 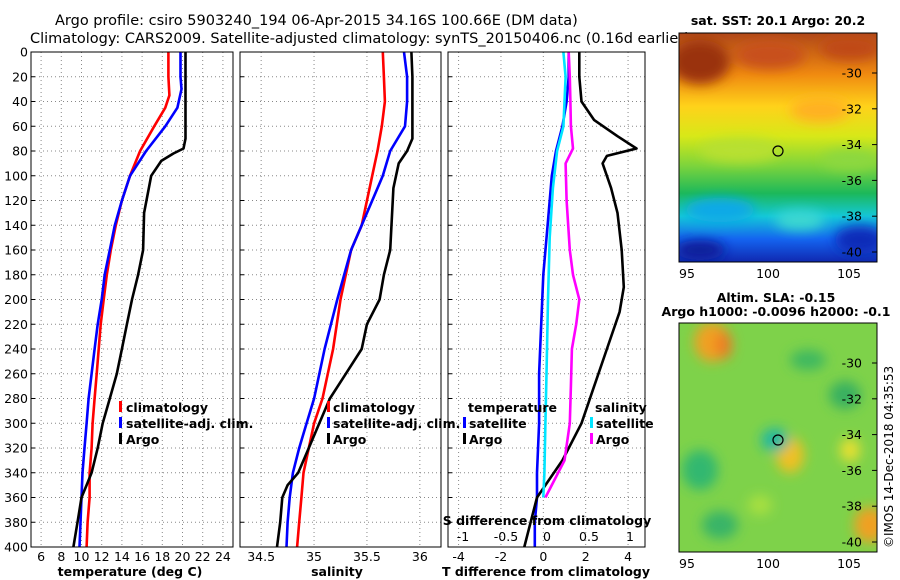 I want to click on x-tick-label: 2, so click(x=586, y=556).